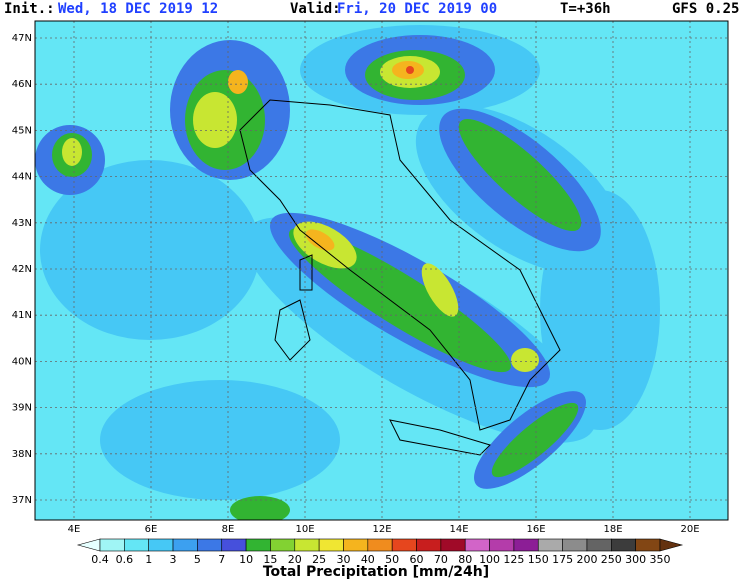 This screenshot has width=751, height=580. Describe the element at coordinates (538, 559) in the screenshot. I see `colorbar-label: 150` at that location.